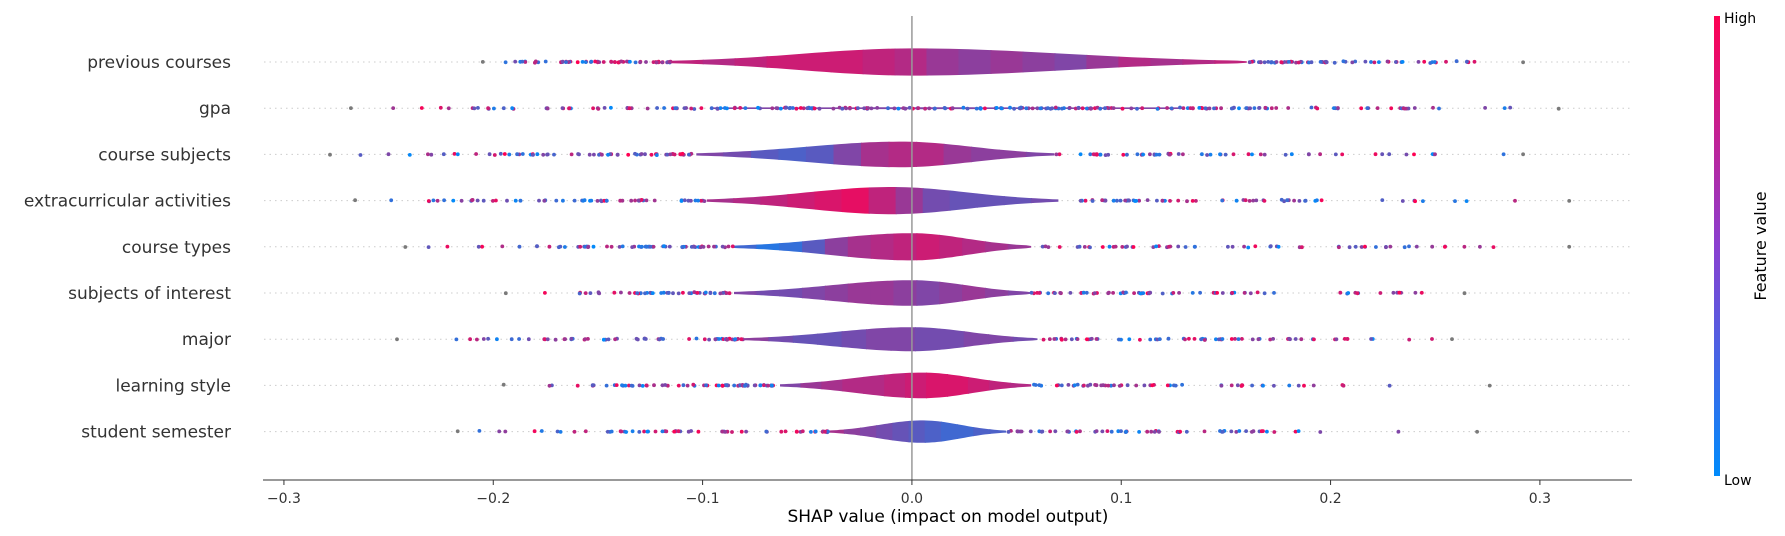  Describe the element at coordinates (1540, 499) in the screenshot. I see `x-tick-label: 0.3` at that location.